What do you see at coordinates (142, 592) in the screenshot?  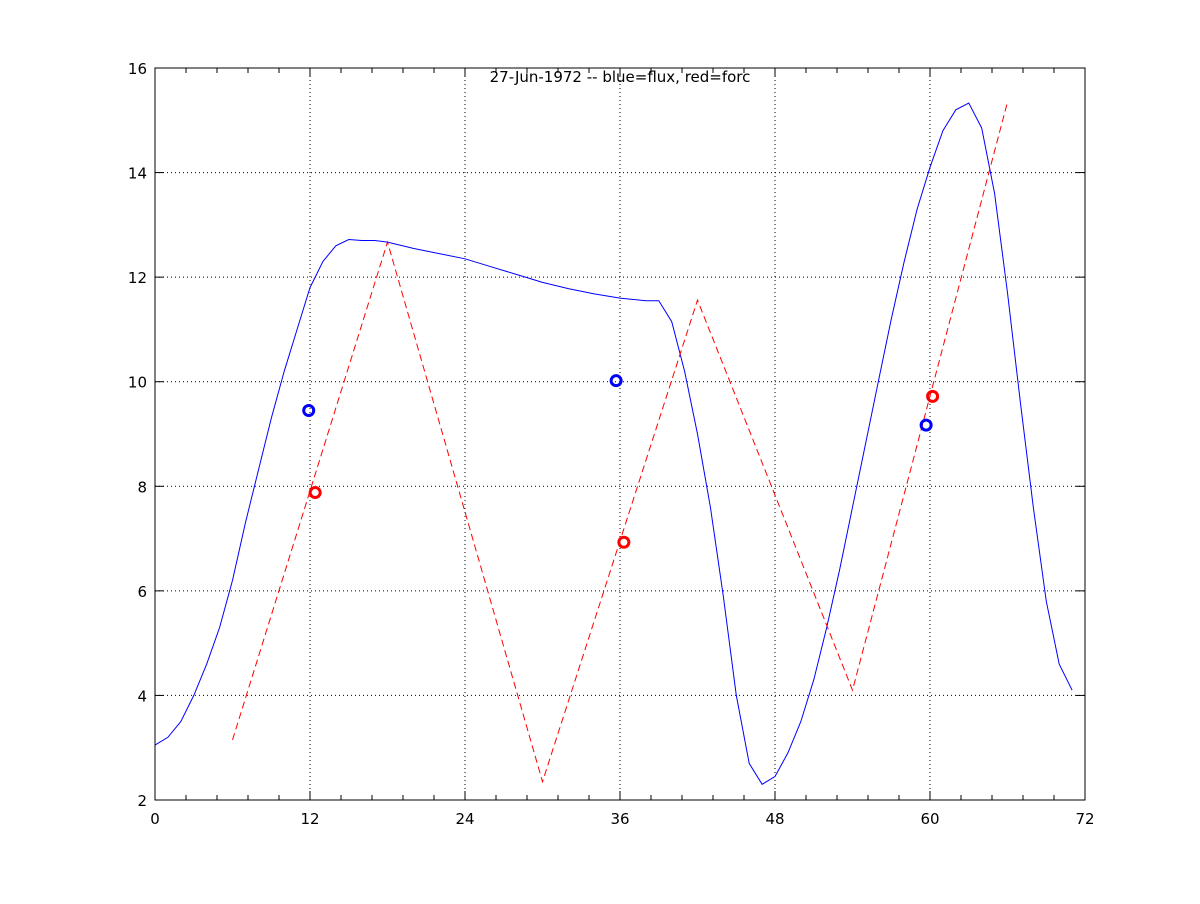 I see `y-tick-label: 6` at bounding box center [142, 592].